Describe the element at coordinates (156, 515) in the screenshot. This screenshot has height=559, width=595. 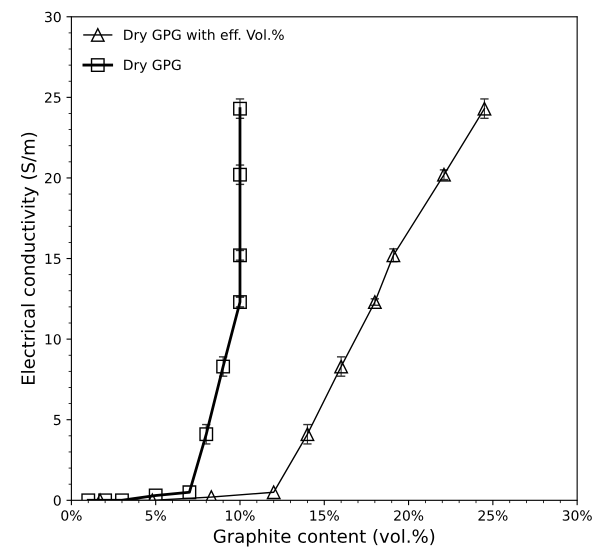
I see `x-tick-label: 5%` at that location.